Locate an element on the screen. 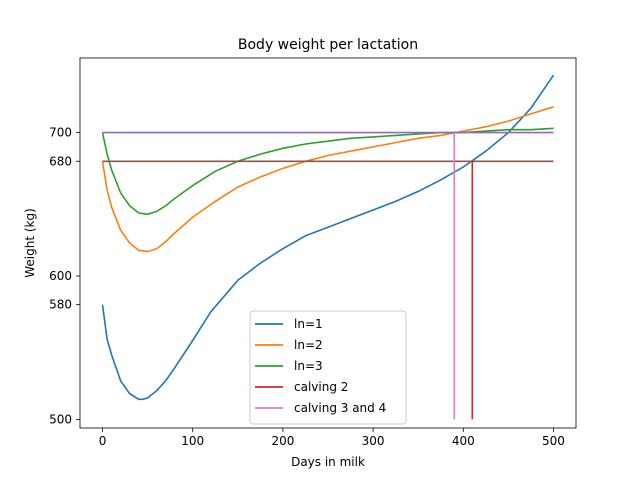 The width and height of the screenshot is (640, 480). y-tick-label: 700 is located at coordinates (60, 133).